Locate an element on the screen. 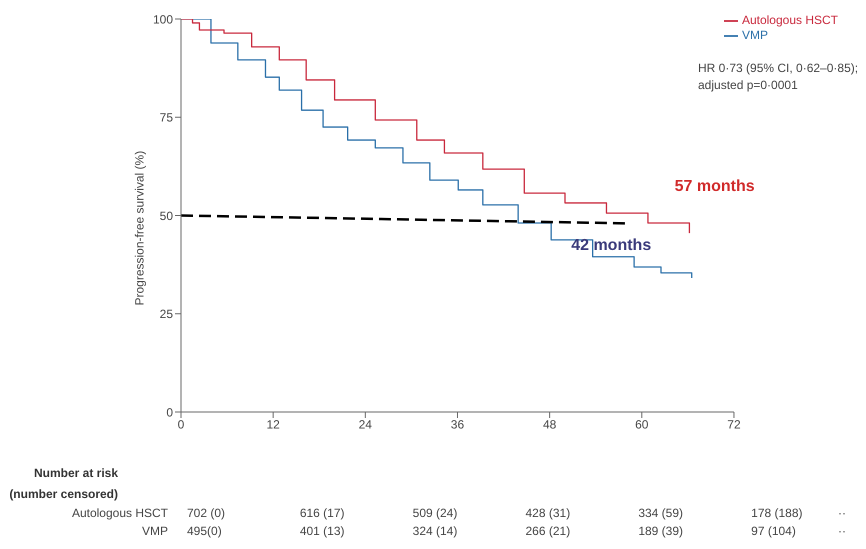 Image resolution: width=866 pixels, height=549 pixels. annotation: 42 months is located at coordinates (611, 246).